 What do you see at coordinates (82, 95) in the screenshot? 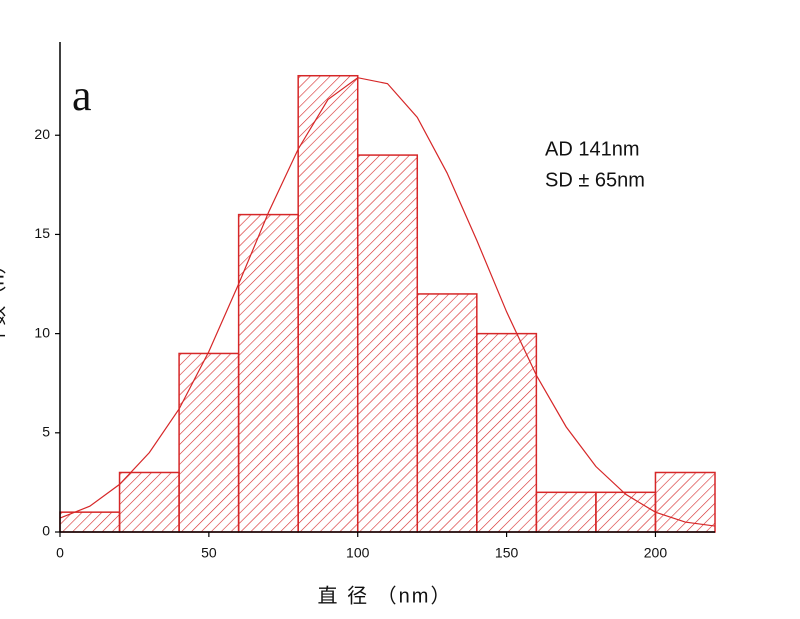
I see `chart-title: a` at bounding box center [82, 95].